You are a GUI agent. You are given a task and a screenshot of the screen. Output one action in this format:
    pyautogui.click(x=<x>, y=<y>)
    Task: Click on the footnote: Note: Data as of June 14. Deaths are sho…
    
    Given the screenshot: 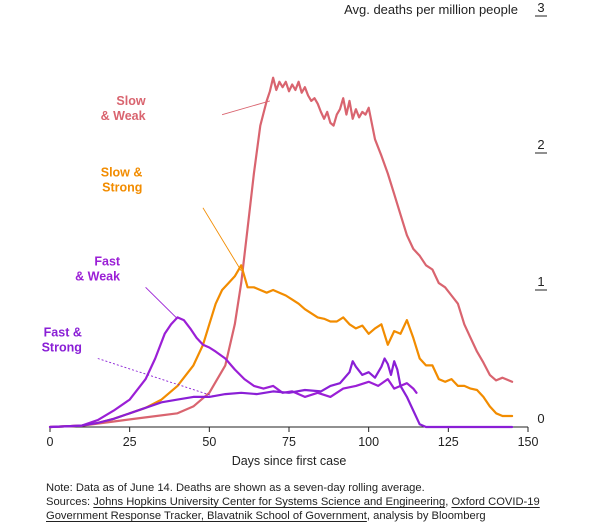 What is the action you would take?
    pyautogui.click(x=323, y=502)
    